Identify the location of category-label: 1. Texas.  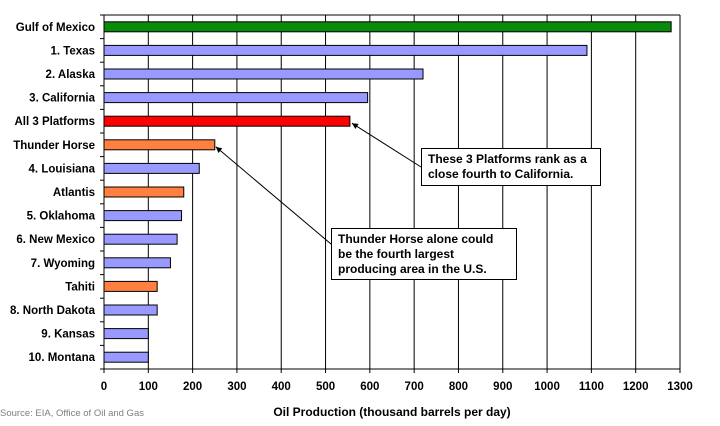
(72, 51).